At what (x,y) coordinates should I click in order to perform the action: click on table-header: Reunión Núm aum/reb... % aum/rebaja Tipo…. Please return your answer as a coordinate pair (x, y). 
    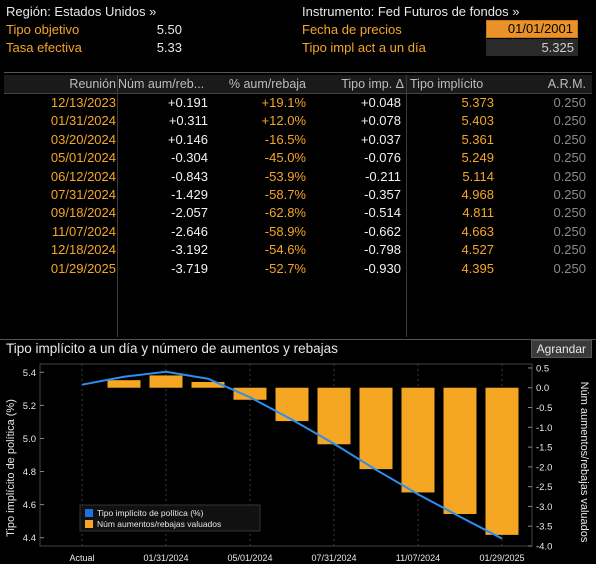
    Looking at the image, I should click on (298, 84).